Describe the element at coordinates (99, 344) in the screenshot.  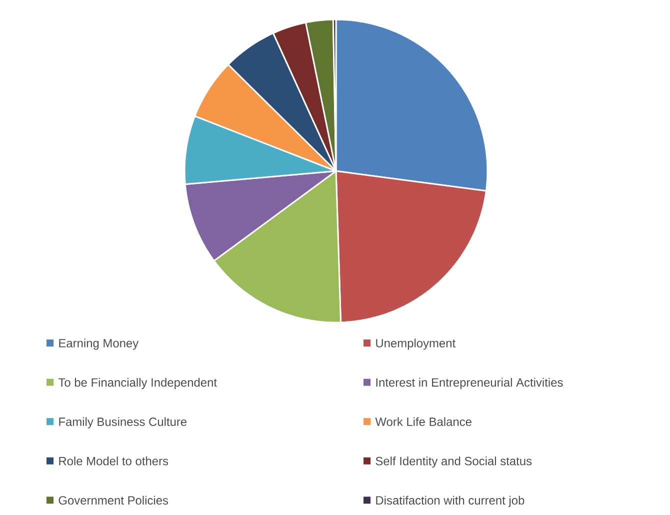
I see `legend-label: Earning Money` at that location.